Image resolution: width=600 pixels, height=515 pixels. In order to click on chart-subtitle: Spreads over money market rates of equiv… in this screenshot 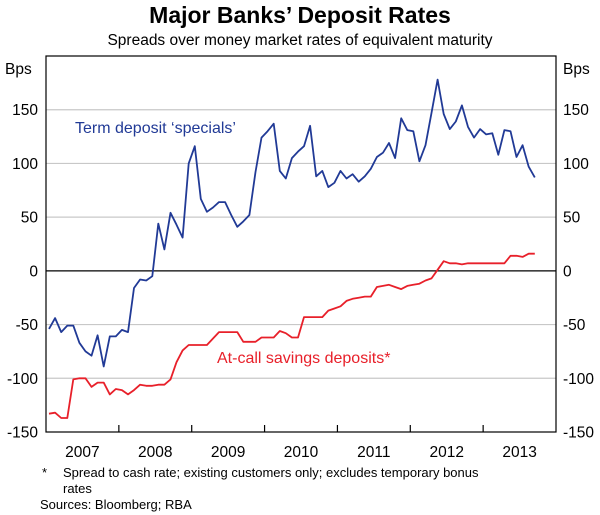, I will do `click(299, 40)`.